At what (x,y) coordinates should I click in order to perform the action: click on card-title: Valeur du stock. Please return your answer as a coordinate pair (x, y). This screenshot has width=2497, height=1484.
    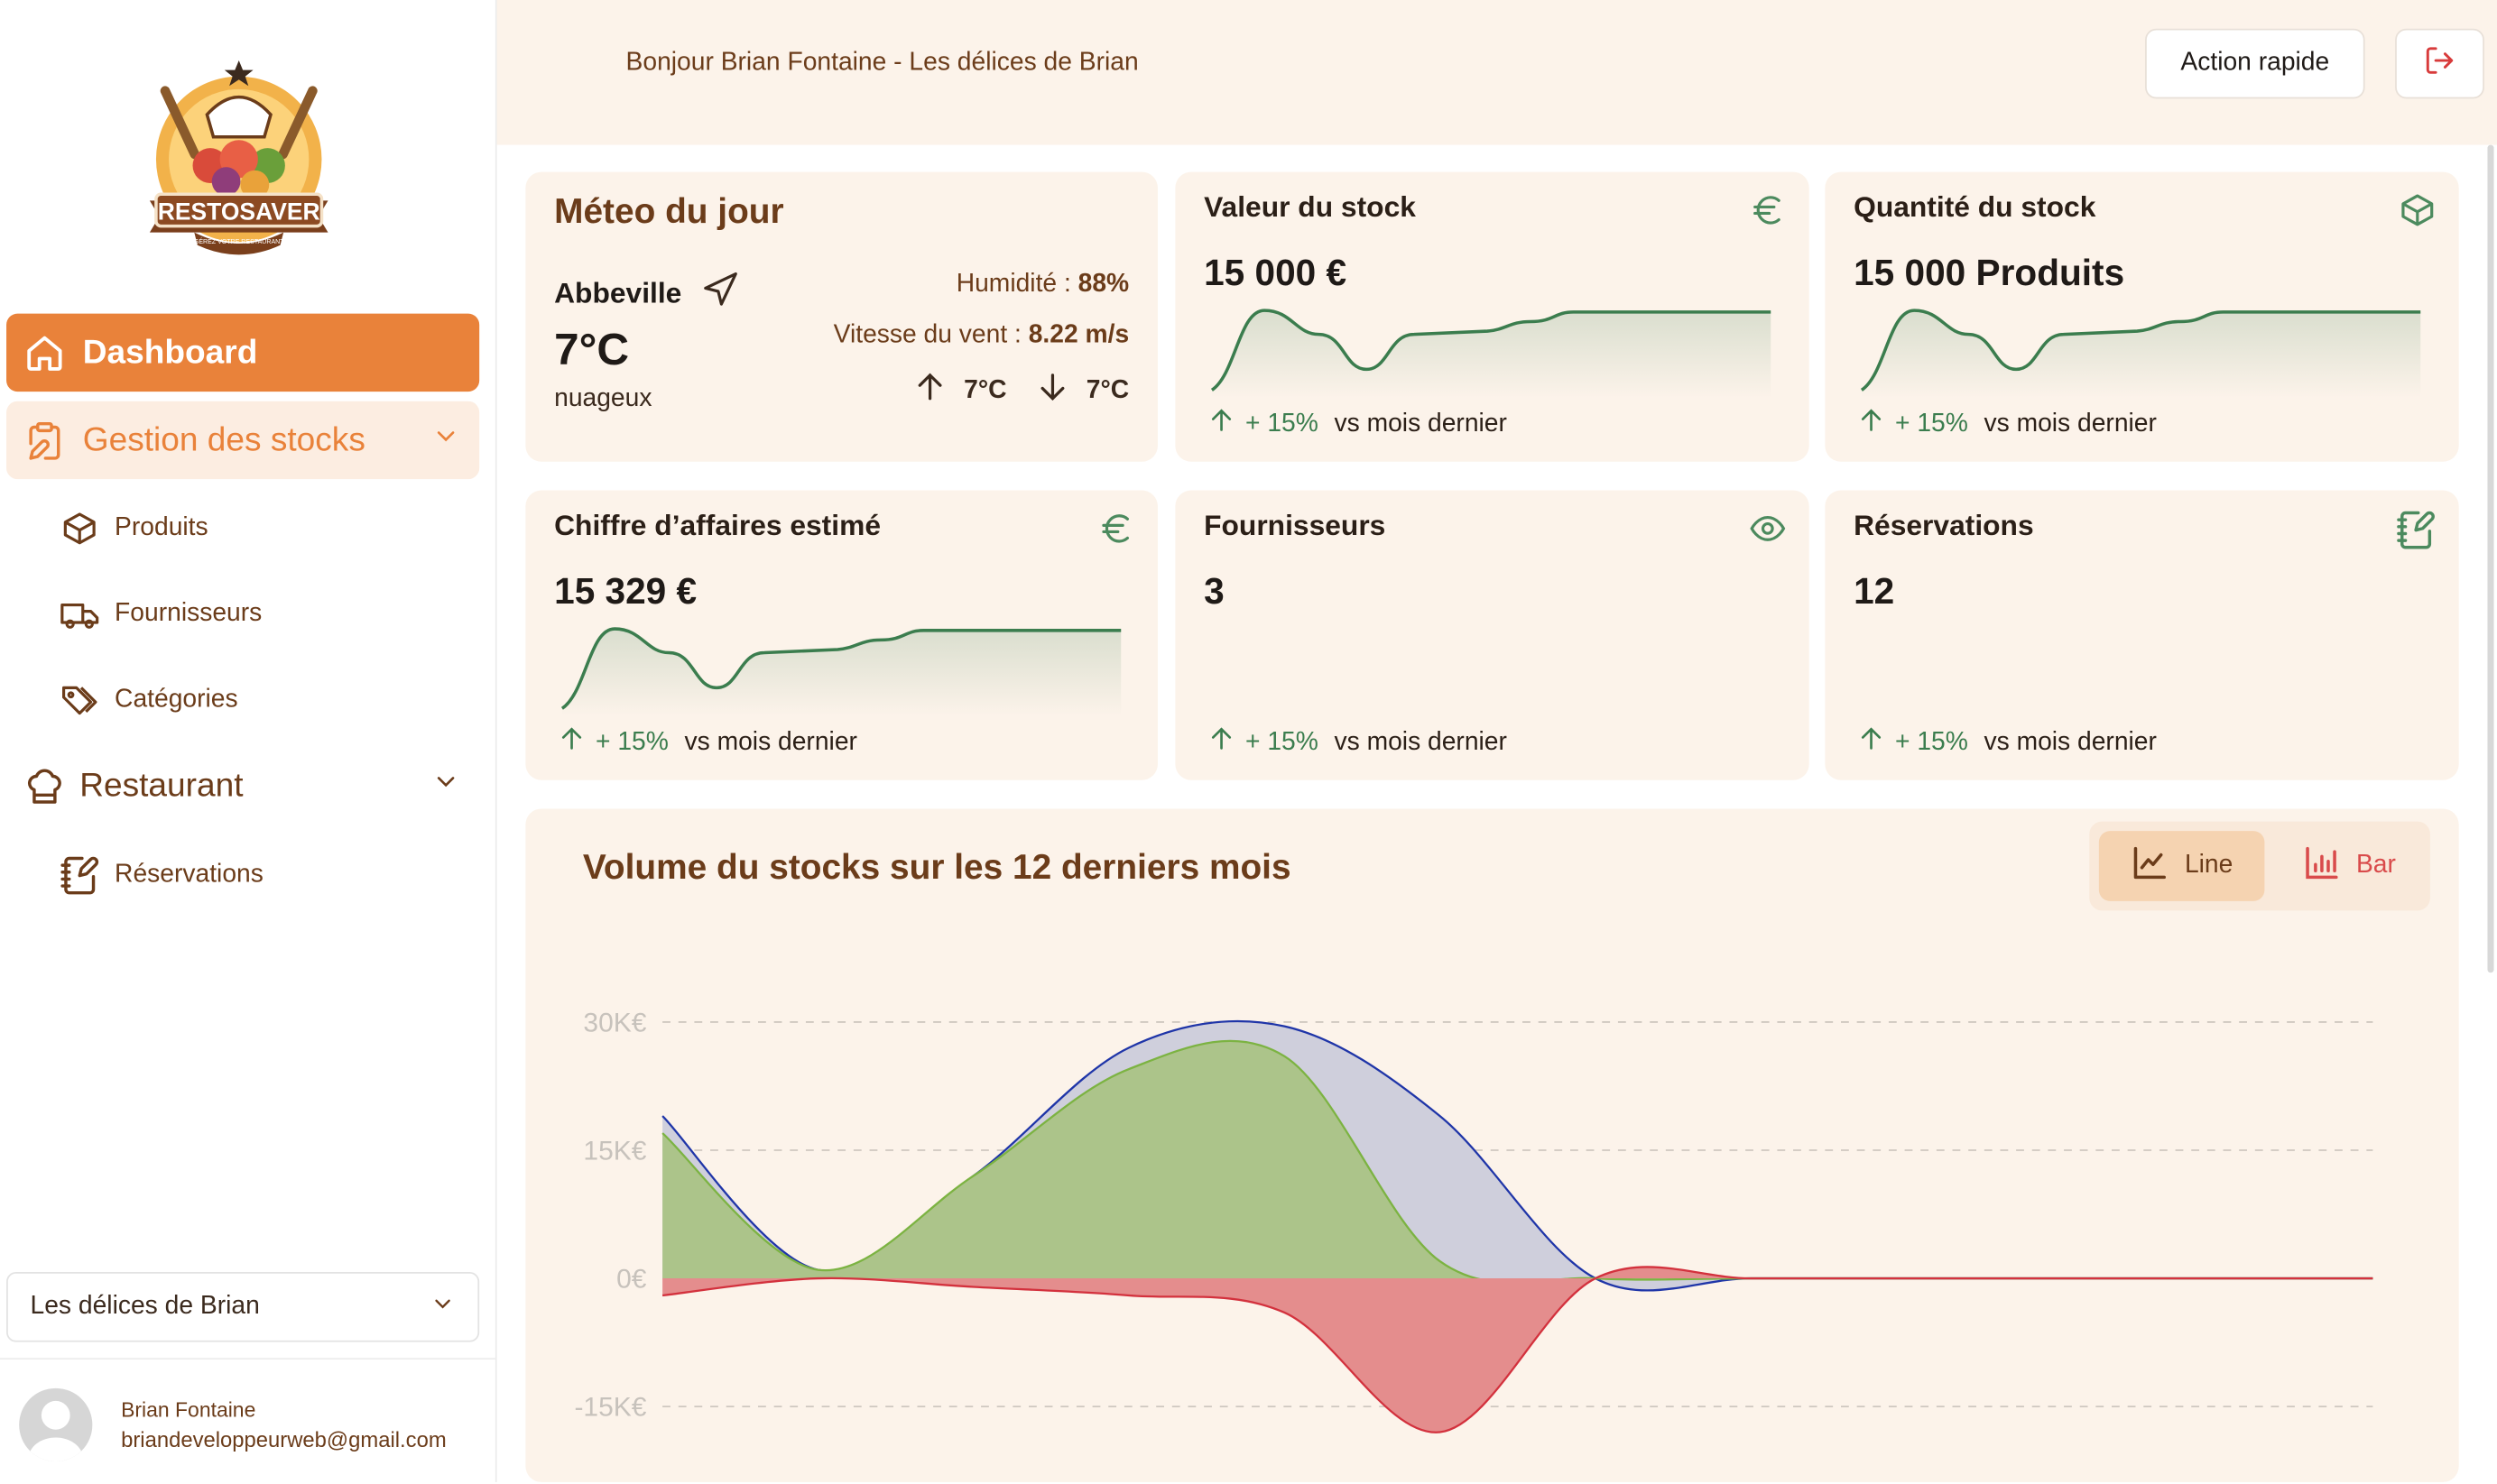
    Looking at the image, I should click on (1310, 208).